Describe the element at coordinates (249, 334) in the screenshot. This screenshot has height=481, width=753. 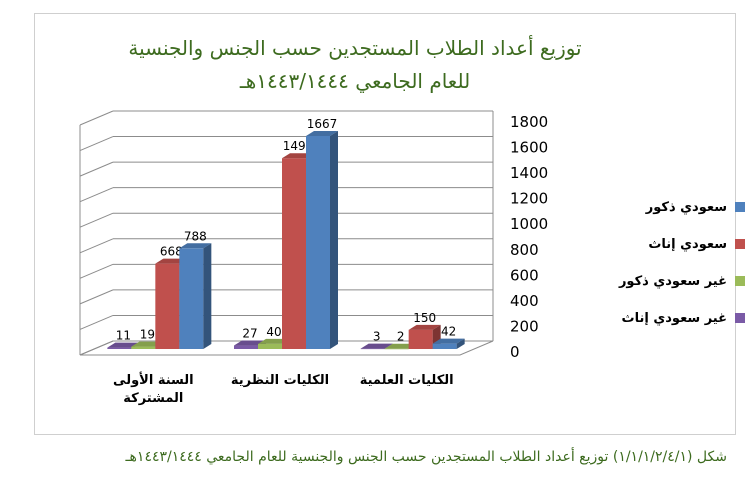
I see `data-label: 27` at that location.